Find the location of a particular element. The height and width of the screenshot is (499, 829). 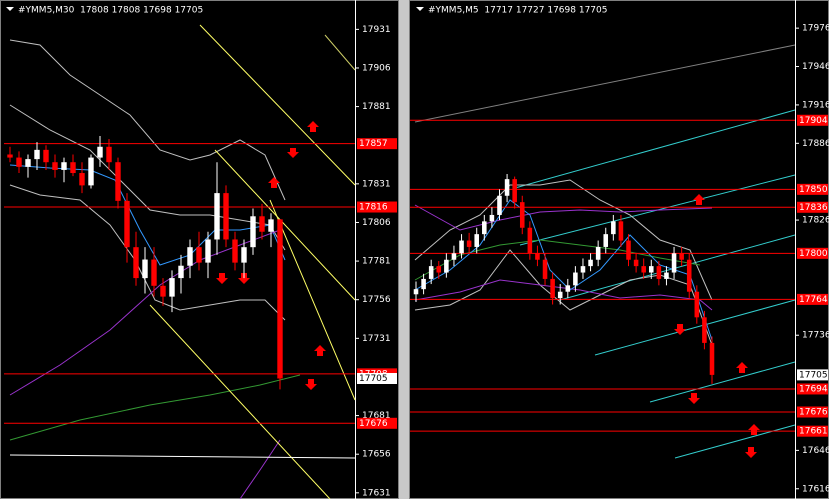

level-label: 17694 is located at coordinates (813, 389).